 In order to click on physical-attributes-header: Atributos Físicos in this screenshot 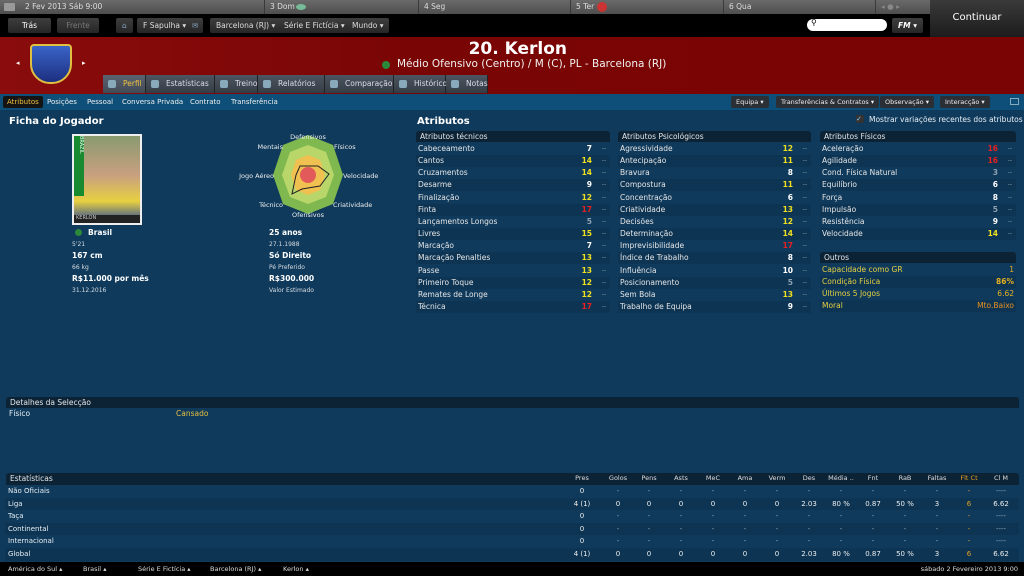, I will do `click(918, 136)`.